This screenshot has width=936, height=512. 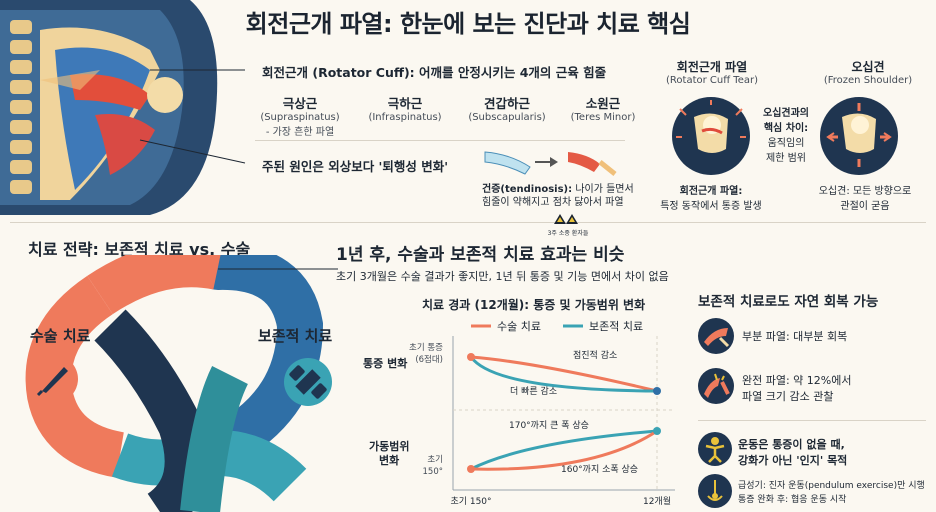 What do you see at coordinates (603, 109) in the screenshot?
I see `muscle-teres-minor: 소원근 (Teres Minor)` at bounding box center [603, 109].